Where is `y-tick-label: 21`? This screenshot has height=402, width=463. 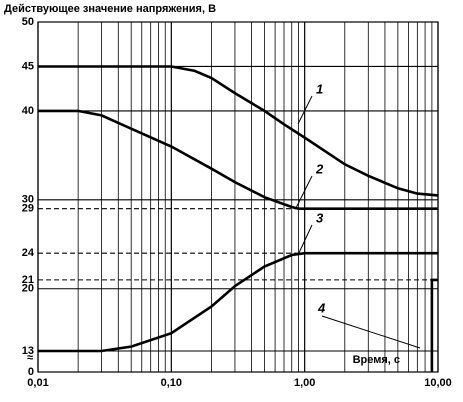
y-tick-label: 21 is located at coordinates (28, 280).